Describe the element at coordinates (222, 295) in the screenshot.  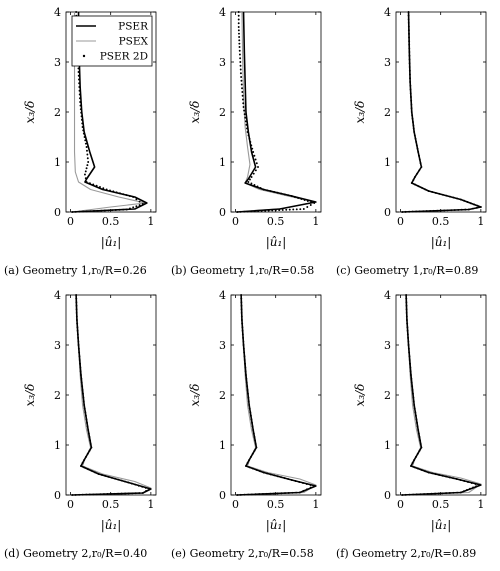
I see `y-tick-label: 4` at that location.